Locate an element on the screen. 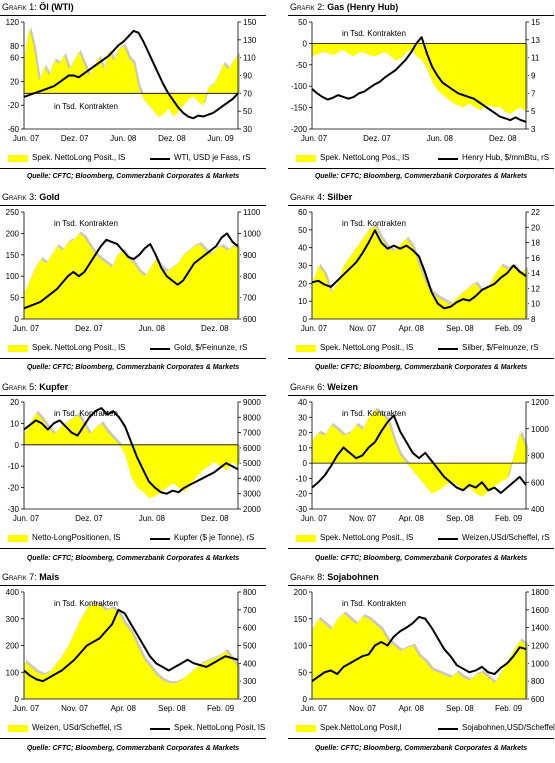  legend-area-label: Netto-LongPositionen, lS is located at coordinates (76, 537).